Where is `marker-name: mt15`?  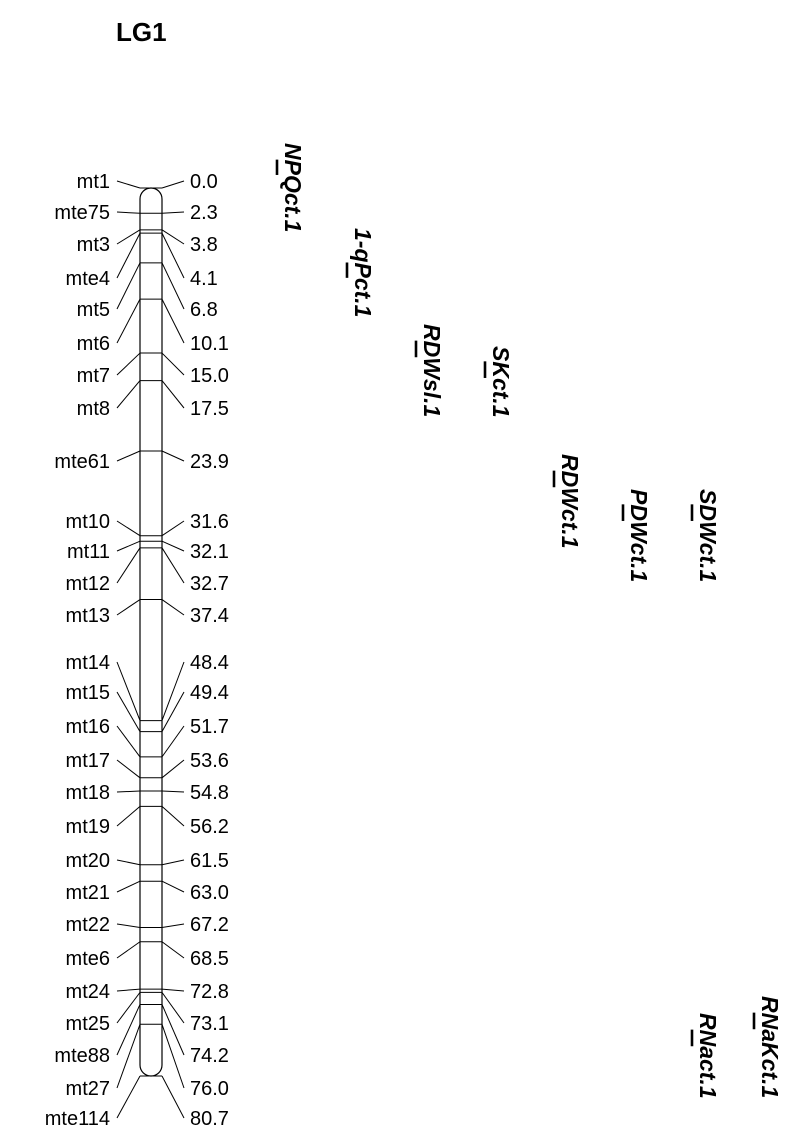
marker-name: mt15 is located at coordinates (88, 693).